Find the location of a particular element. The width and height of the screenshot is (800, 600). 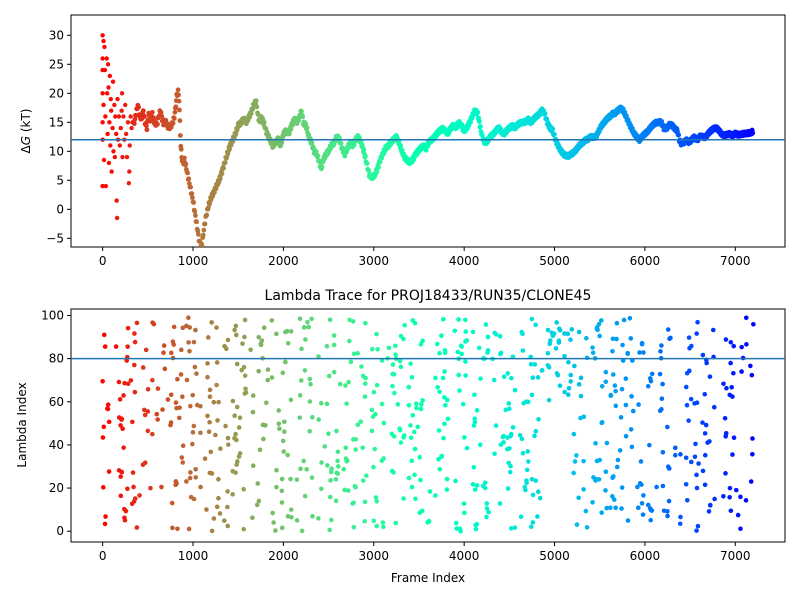

bottom-x-axis-label: Frame Index is located at coordinates (428, 578).